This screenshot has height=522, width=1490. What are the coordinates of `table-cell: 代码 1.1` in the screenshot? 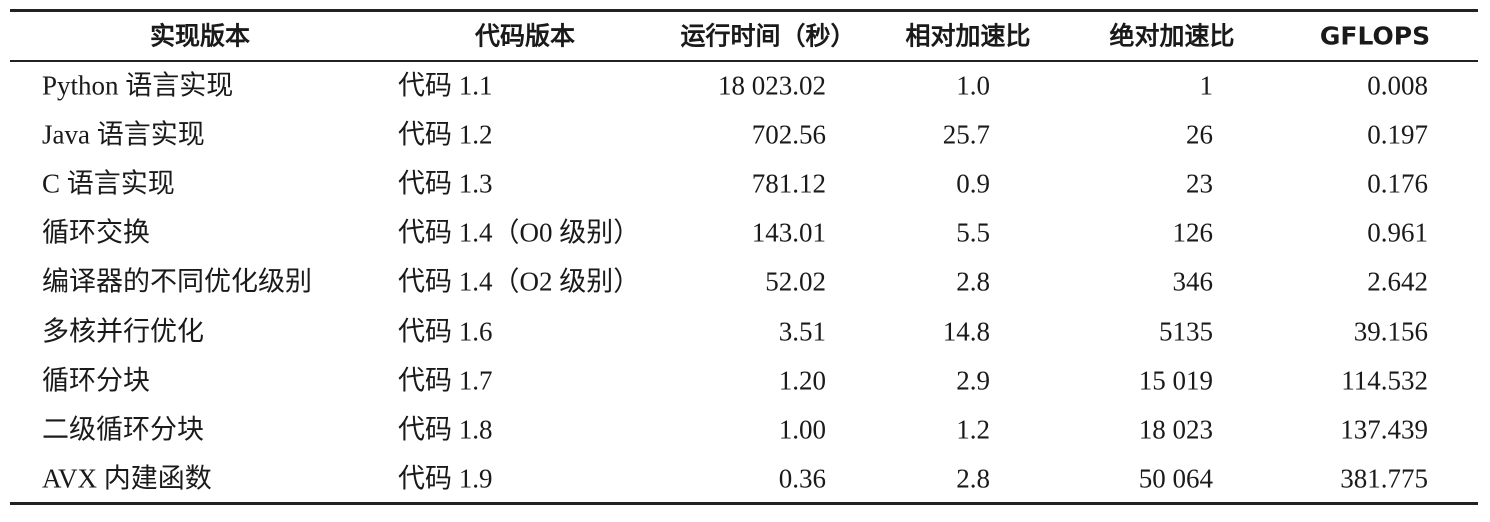 It's located at (445, 85).